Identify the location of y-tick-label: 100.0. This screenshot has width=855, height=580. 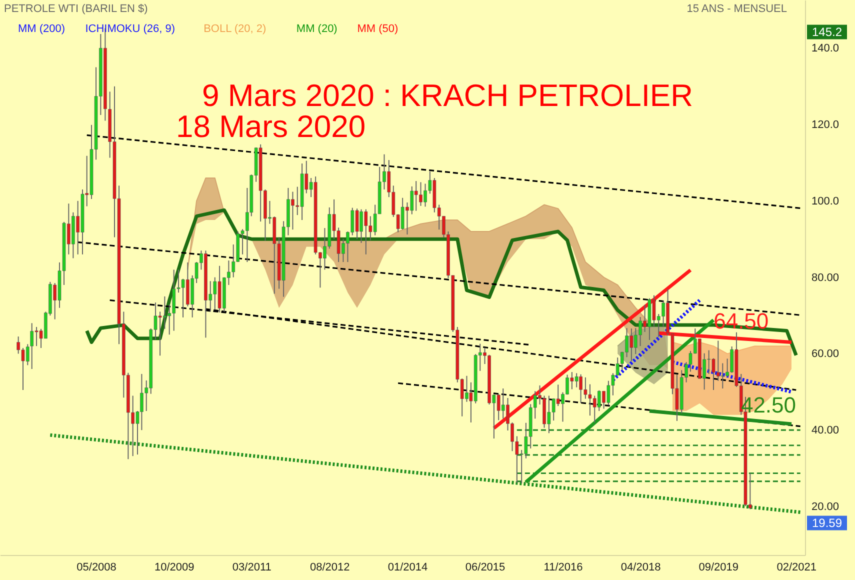
(826, 201).